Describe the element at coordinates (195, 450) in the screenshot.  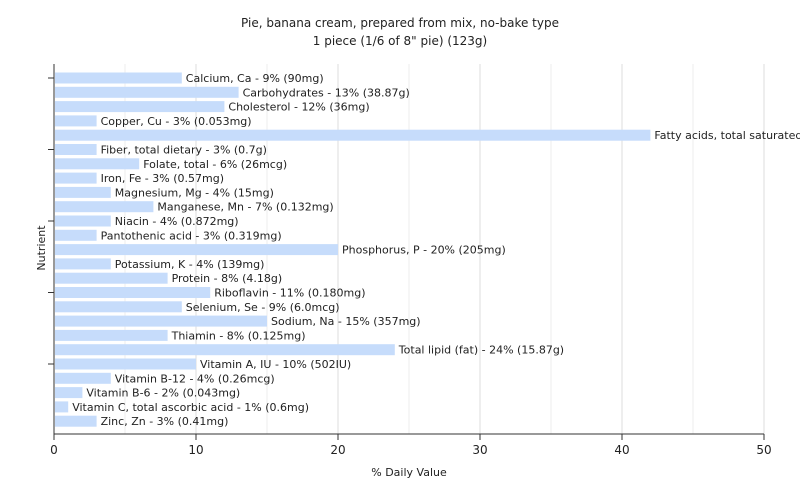
I see `x-tick-label: 10` at that location.